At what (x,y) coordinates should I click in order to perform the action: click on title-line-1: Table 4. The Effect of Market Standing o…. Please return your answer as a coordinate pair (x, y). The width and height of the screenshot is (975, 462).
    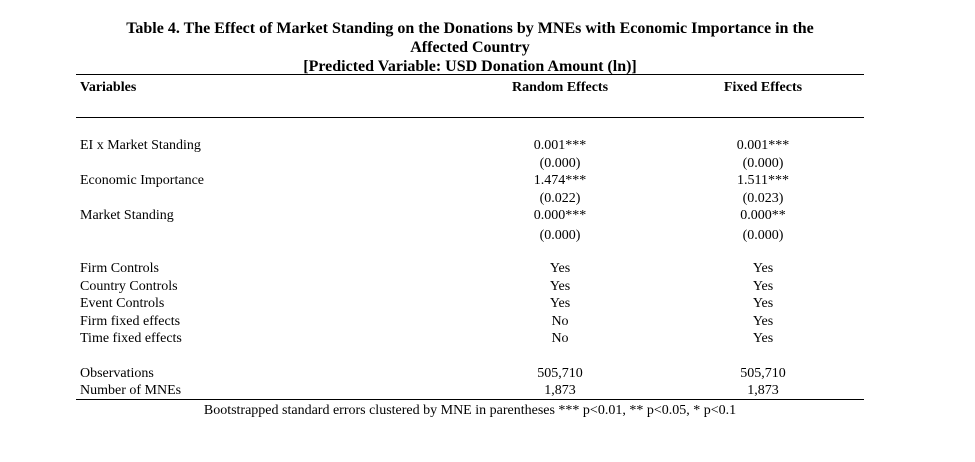
    Looking at the image, I should click on (470, 28).